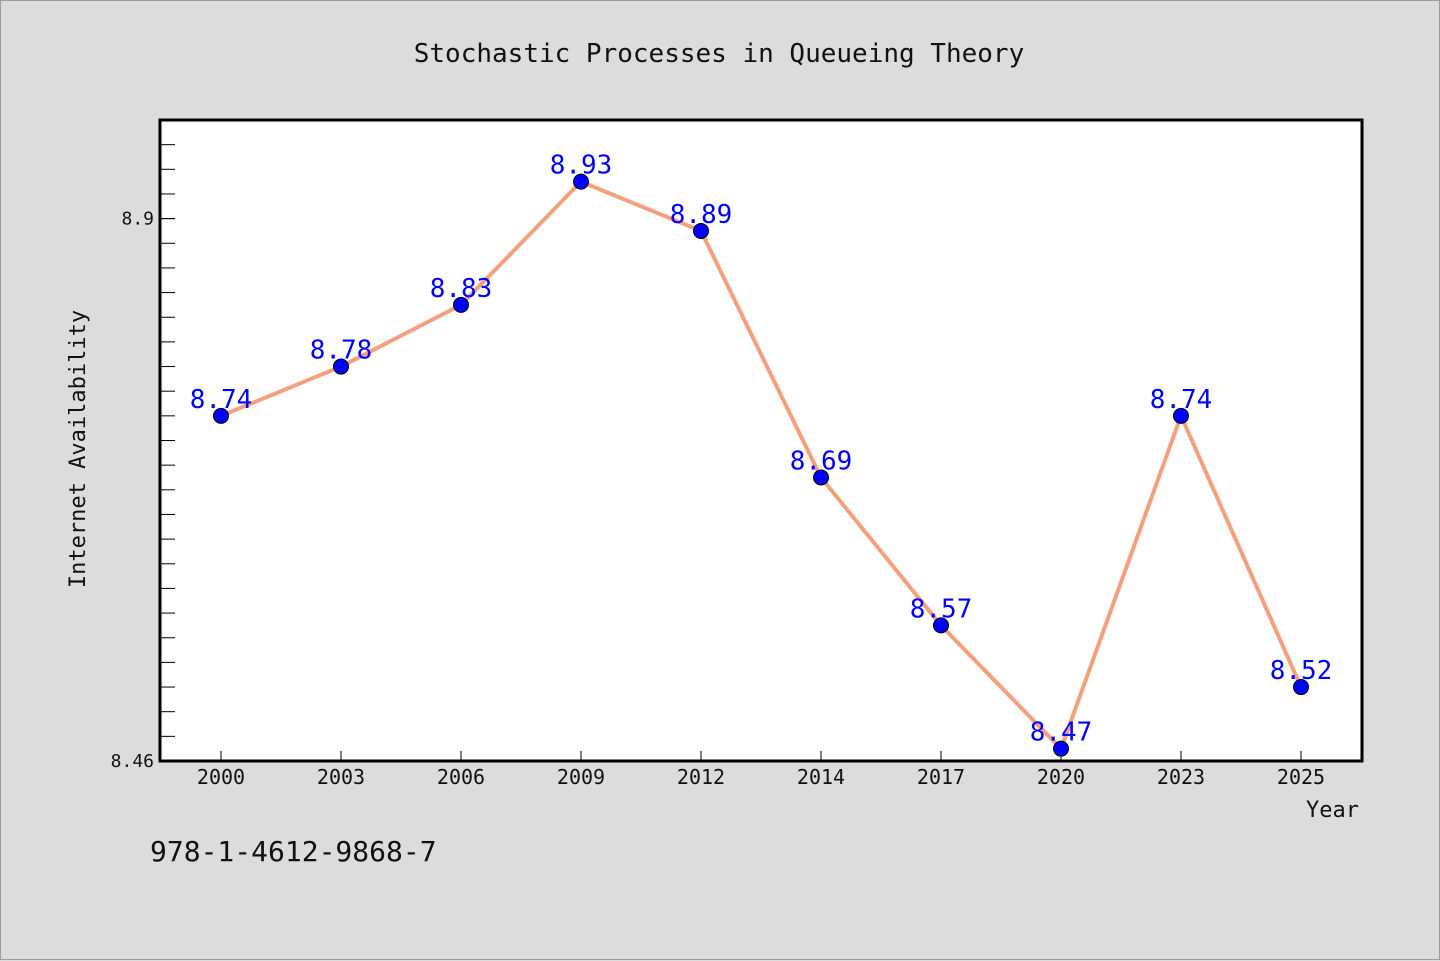  Describe the element at coordinates (461, 777) in the screenshot. I see `x-tick-label: 2006` at that location.